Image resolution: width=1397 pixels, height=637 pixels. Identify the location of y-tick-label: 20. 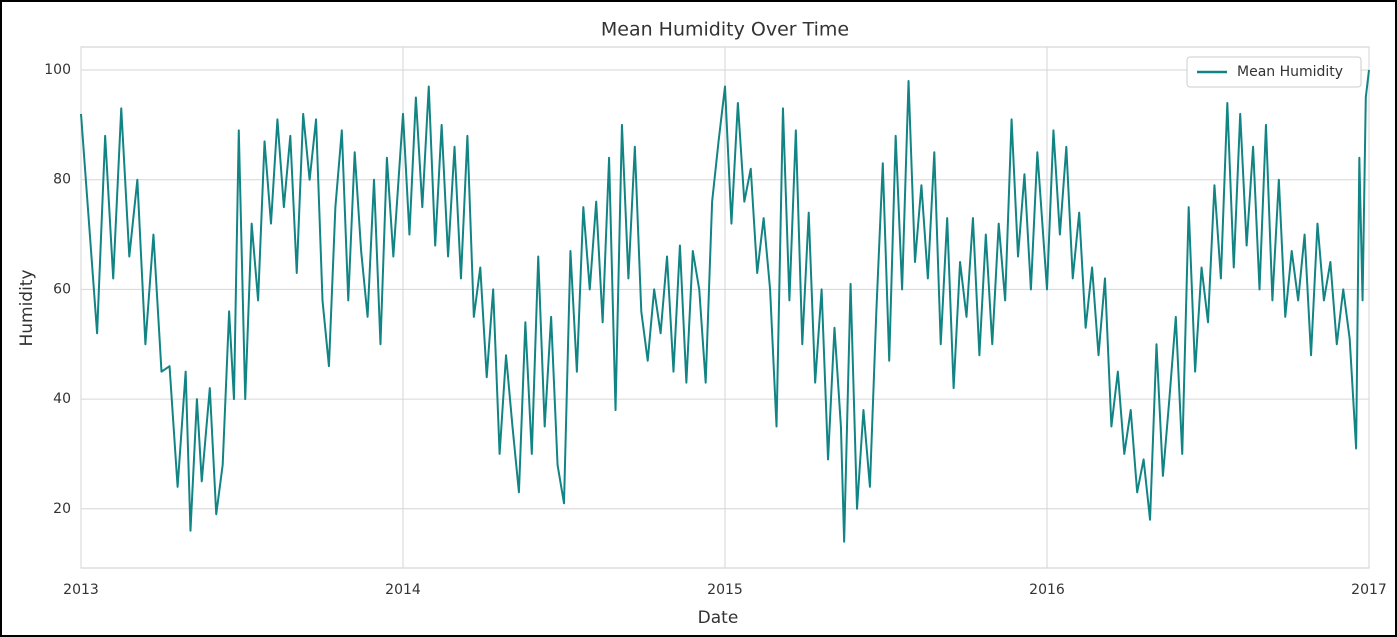
(62, 509).